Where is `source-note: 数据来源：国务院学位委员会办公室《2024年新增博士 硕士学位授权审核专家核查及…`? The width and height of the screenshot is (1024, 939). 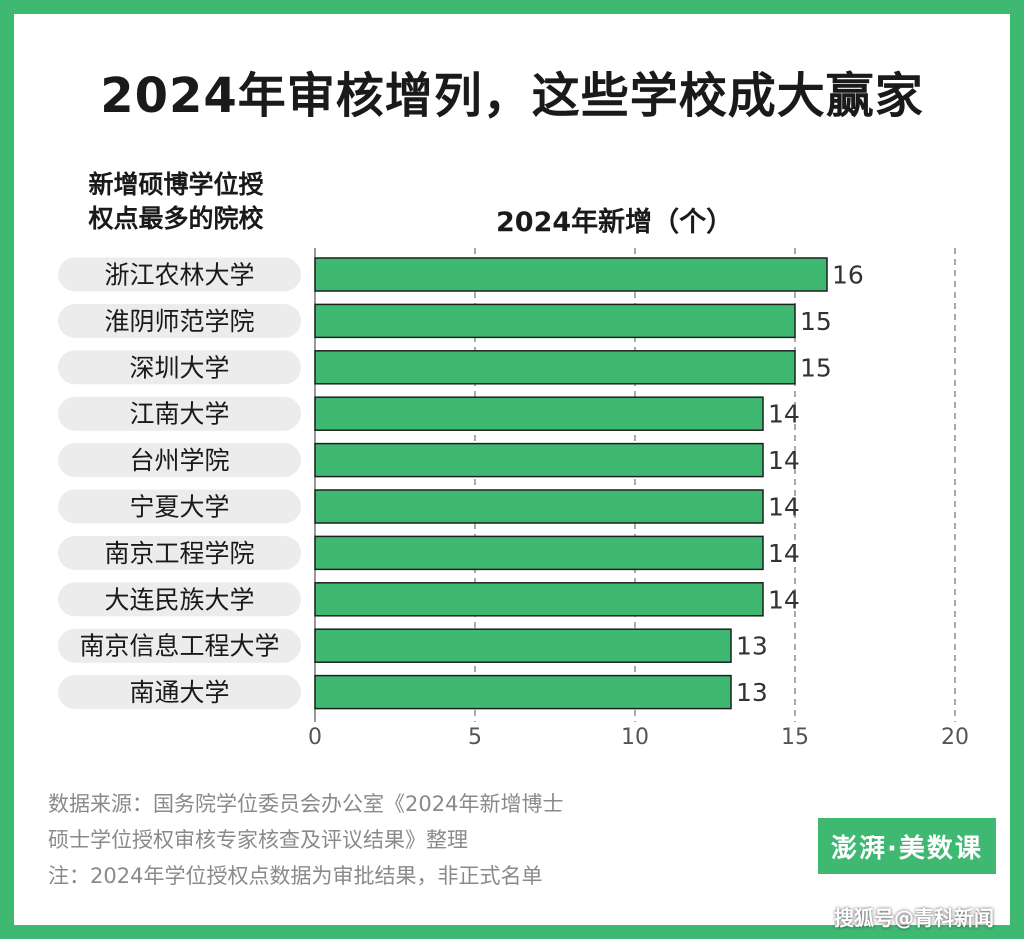 source-note: 数据来源：国务院学位委员会办公室《2024年新增博士 硕士学位授权审核专家核查及… is located at coordinates (428, 840).